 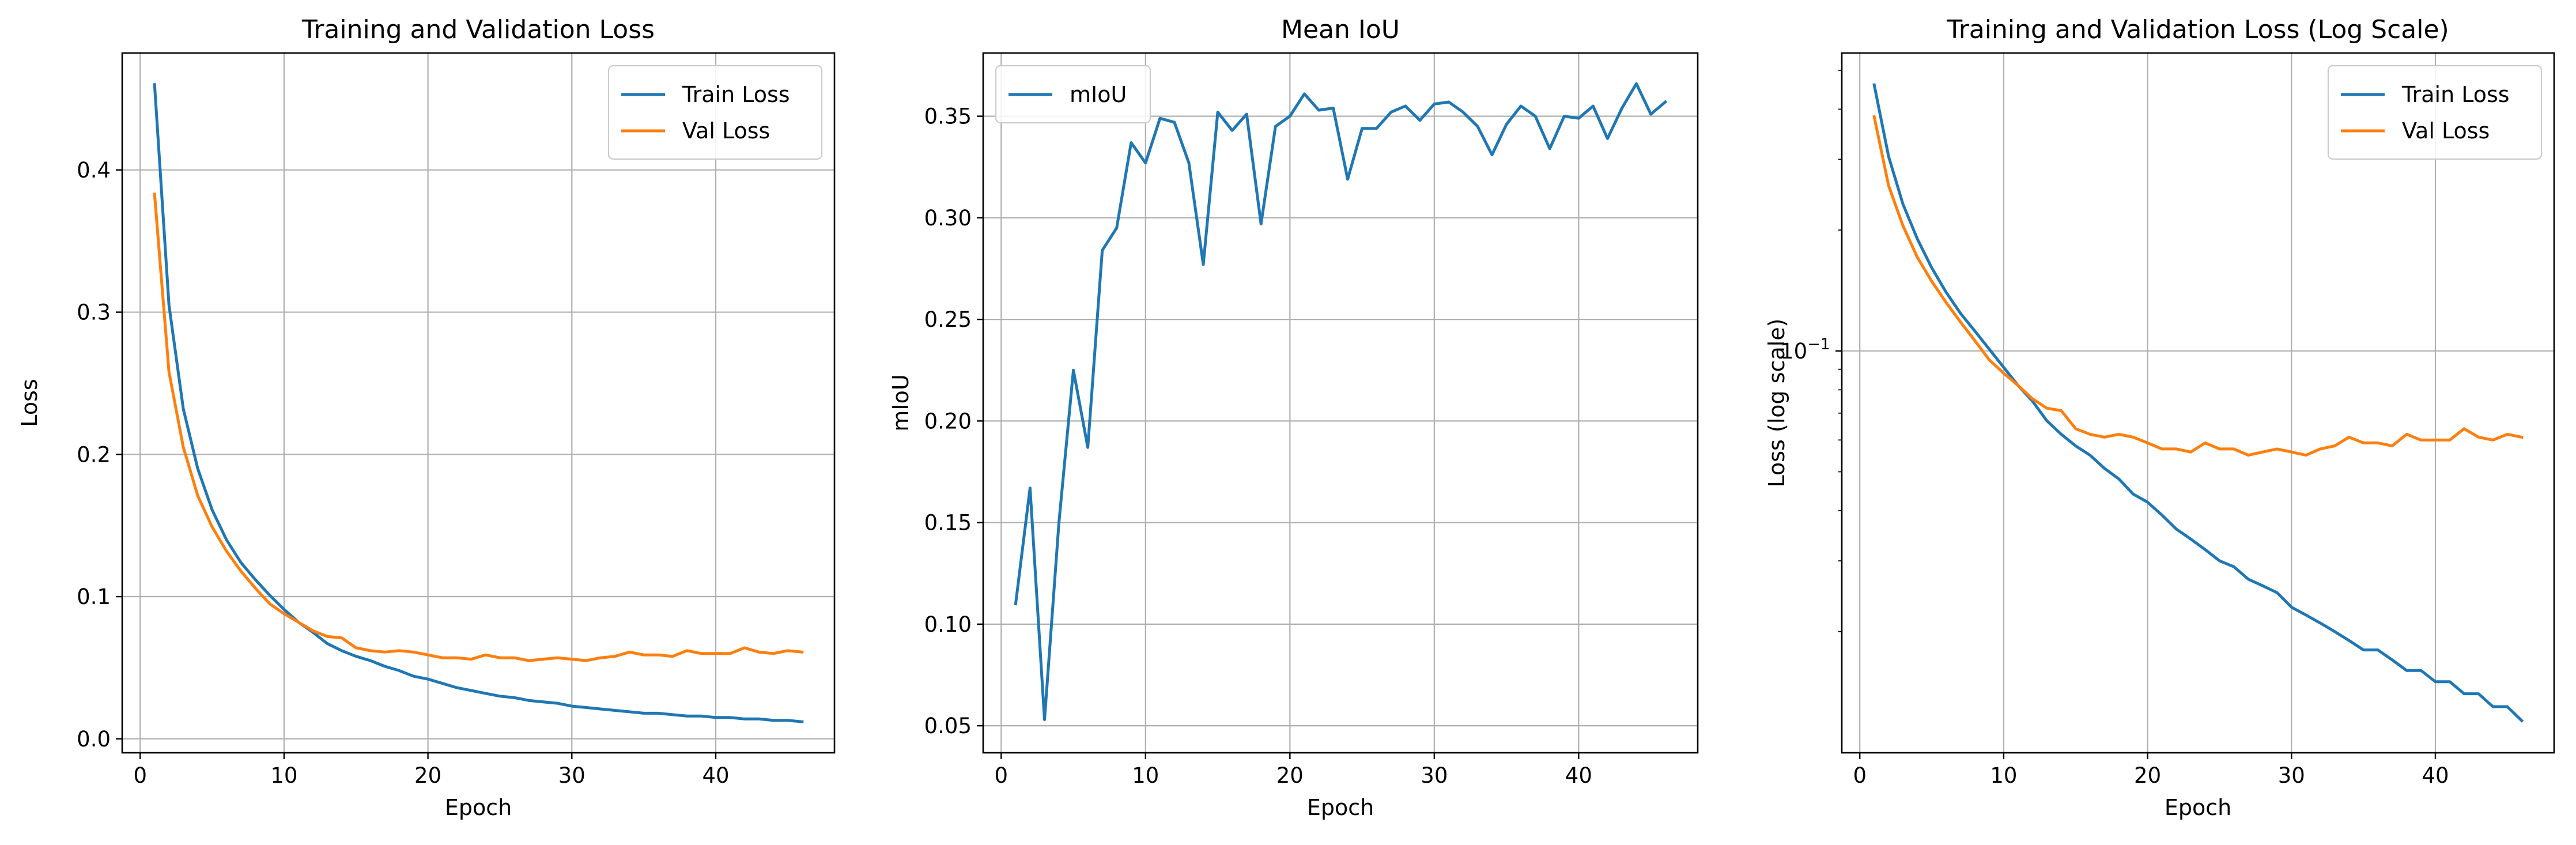 What do you see at coordinates (94, 454) in the screenshot?
I see `y-tick-label: 0.2` at bounding box center [94, 454].